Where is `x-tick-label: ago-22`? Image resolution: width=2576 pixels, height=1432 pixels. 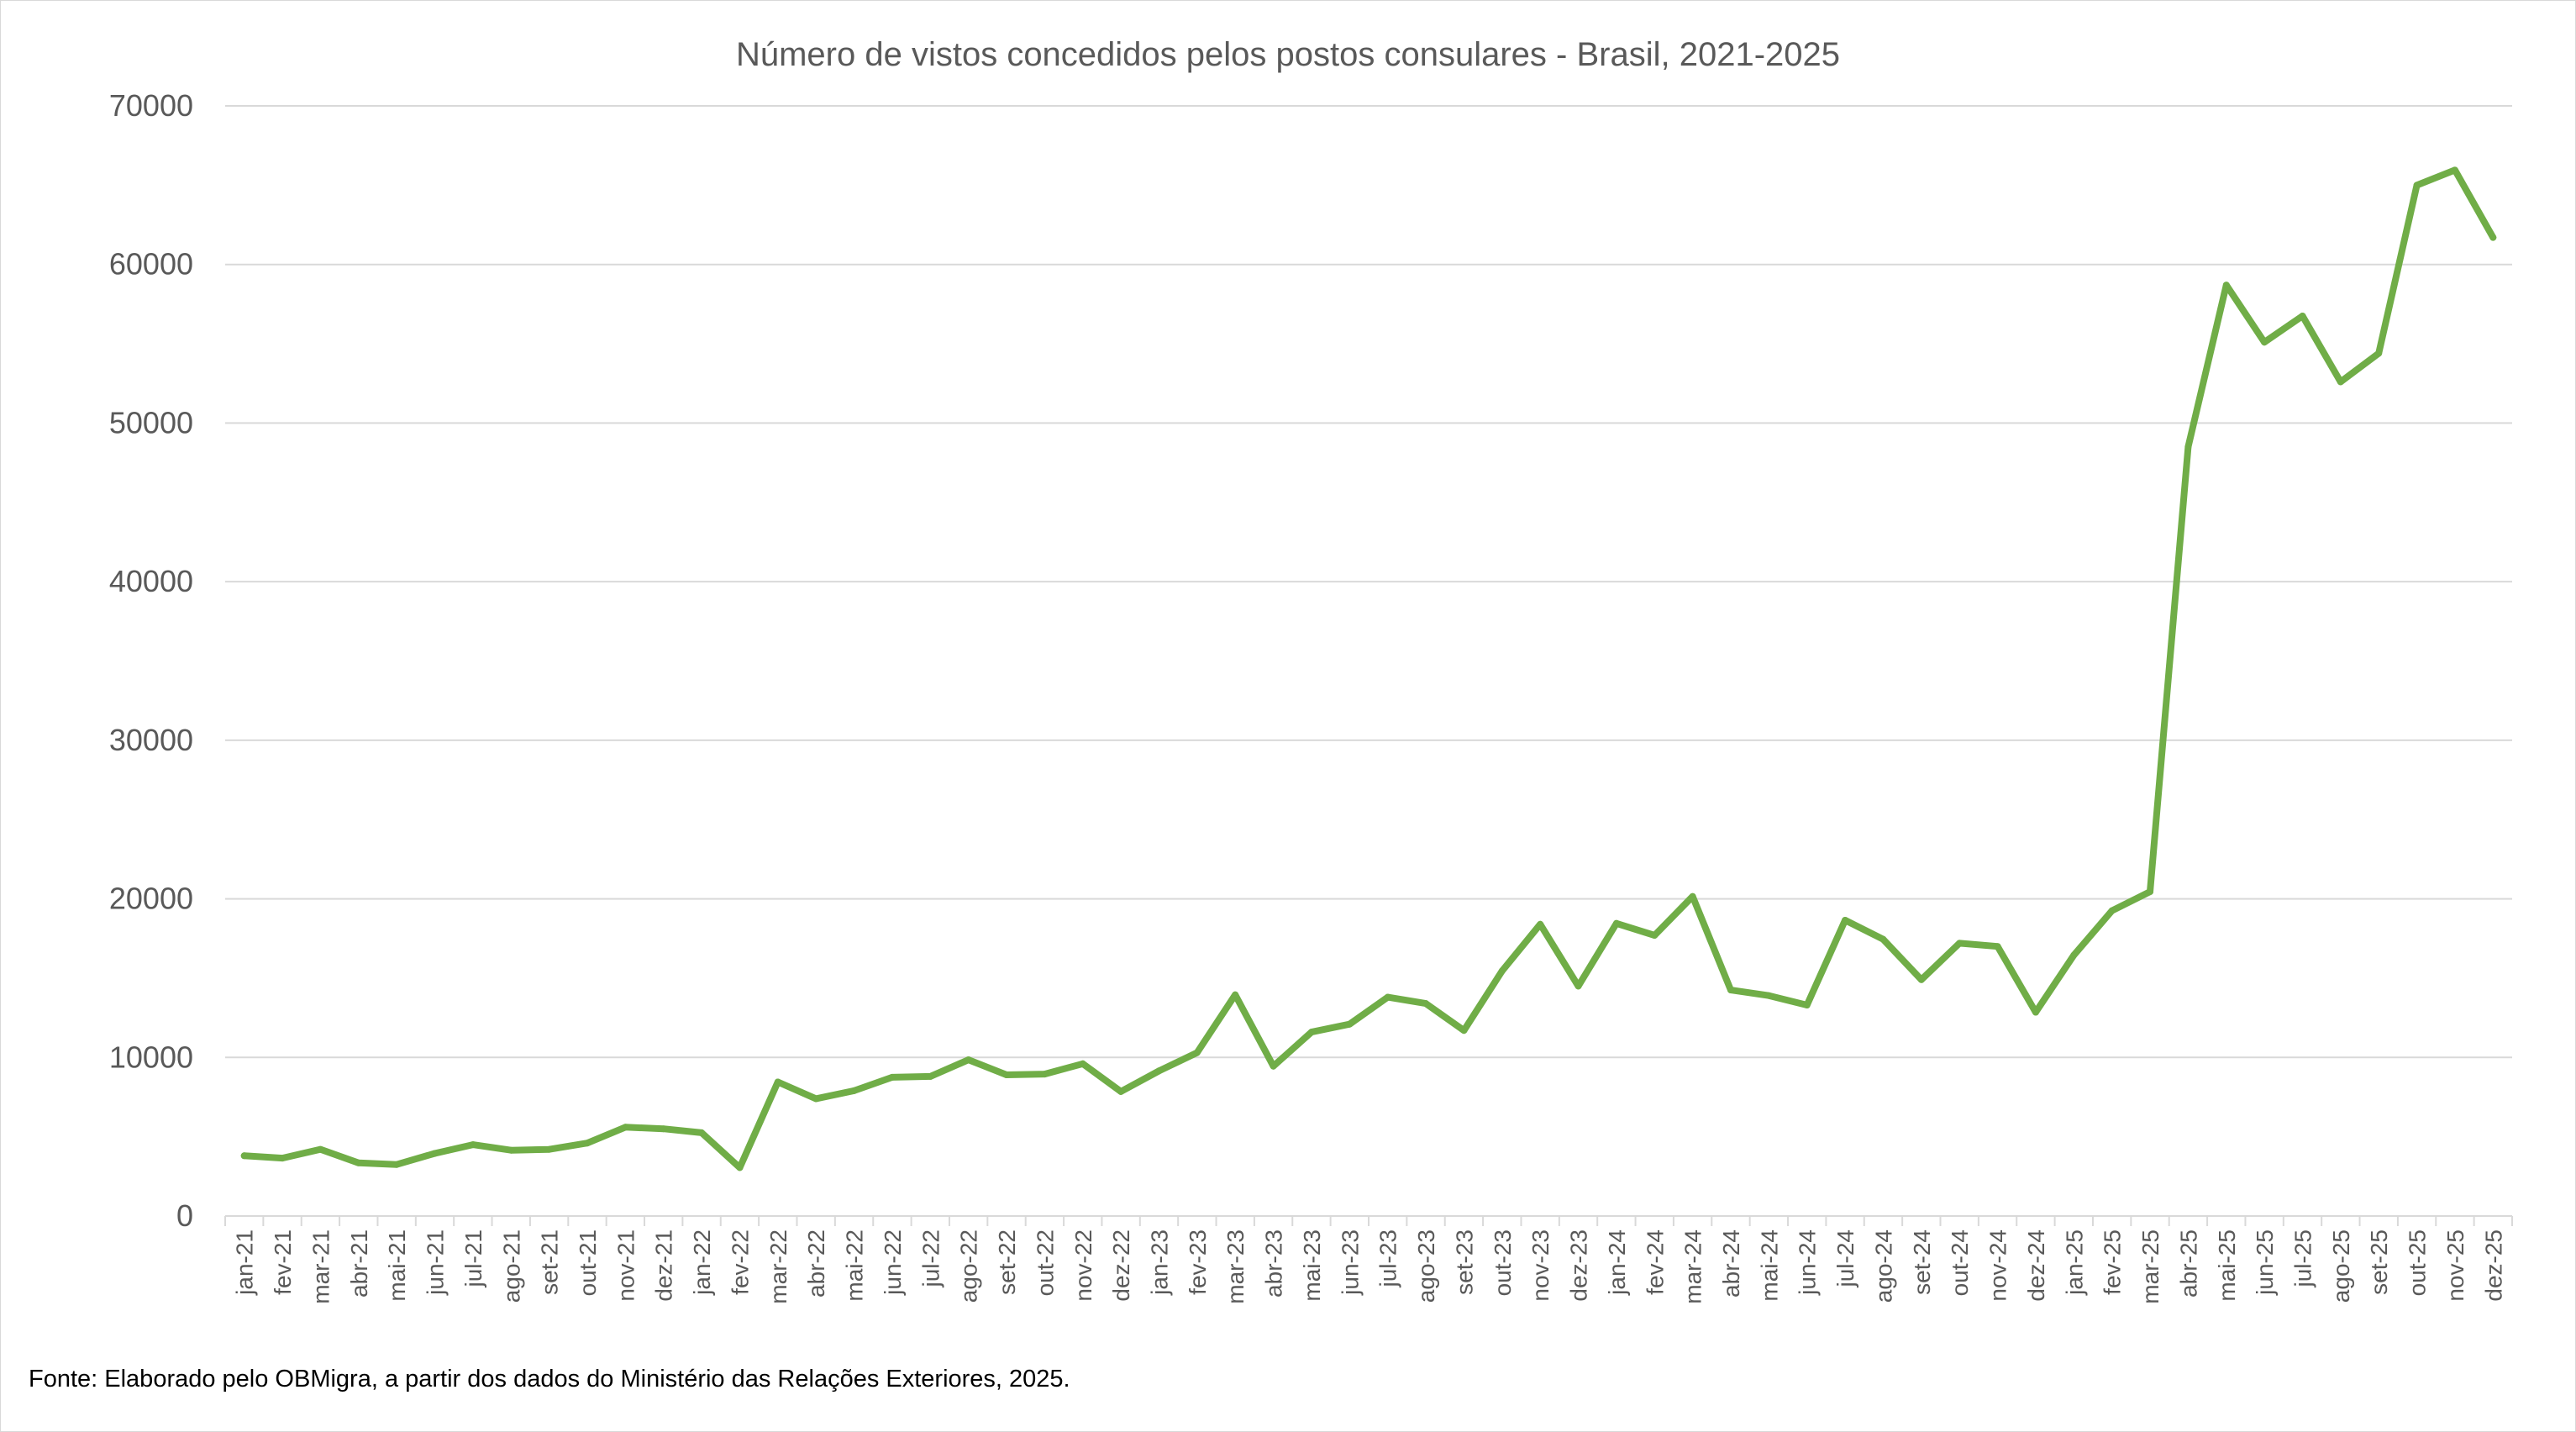
x-tick-label: ago-22 is located at coordinates (969, 1266).